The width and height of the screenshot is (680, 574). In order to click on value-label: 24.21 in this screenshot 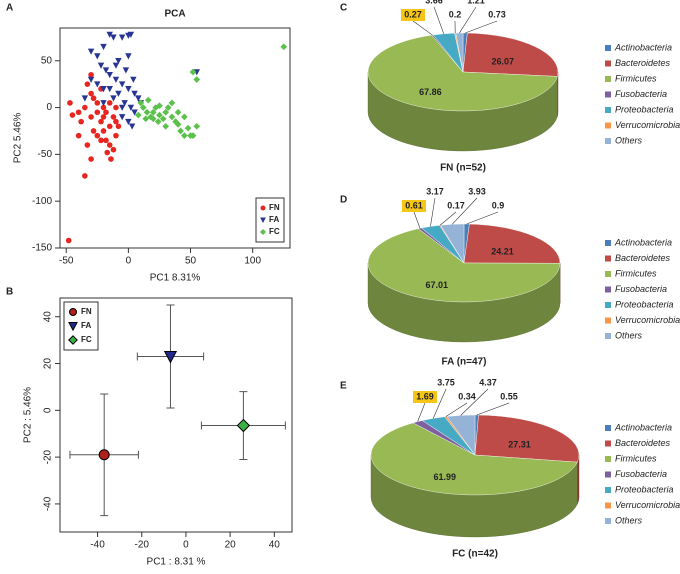, I will do `click(502, 252)`.